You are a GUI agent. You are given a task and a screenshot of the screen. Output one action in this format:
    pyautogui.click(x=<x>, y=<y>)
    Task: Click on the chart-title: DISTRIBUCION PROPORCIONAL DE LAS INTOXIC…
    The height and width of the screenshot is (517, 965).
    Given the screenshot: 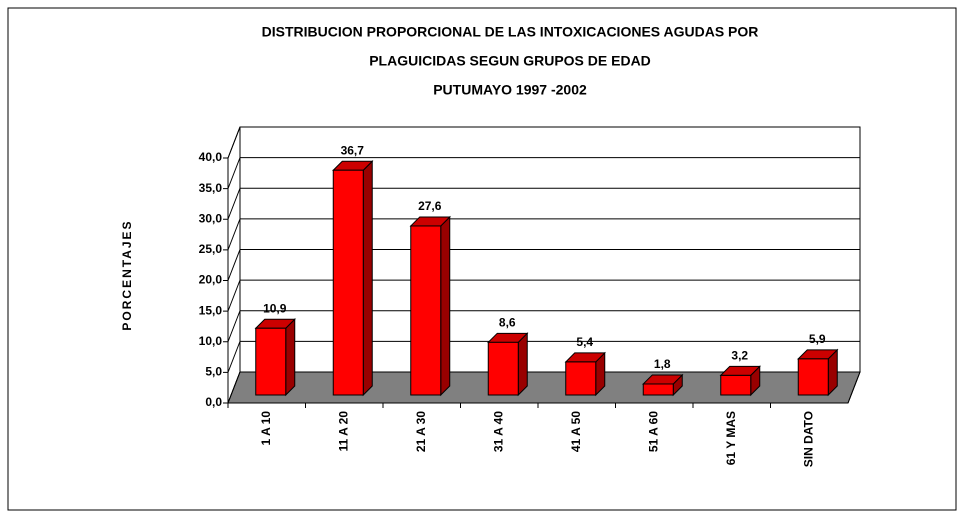 What is the action you would take?
    pyautogui.click(x=510, y=32)
    